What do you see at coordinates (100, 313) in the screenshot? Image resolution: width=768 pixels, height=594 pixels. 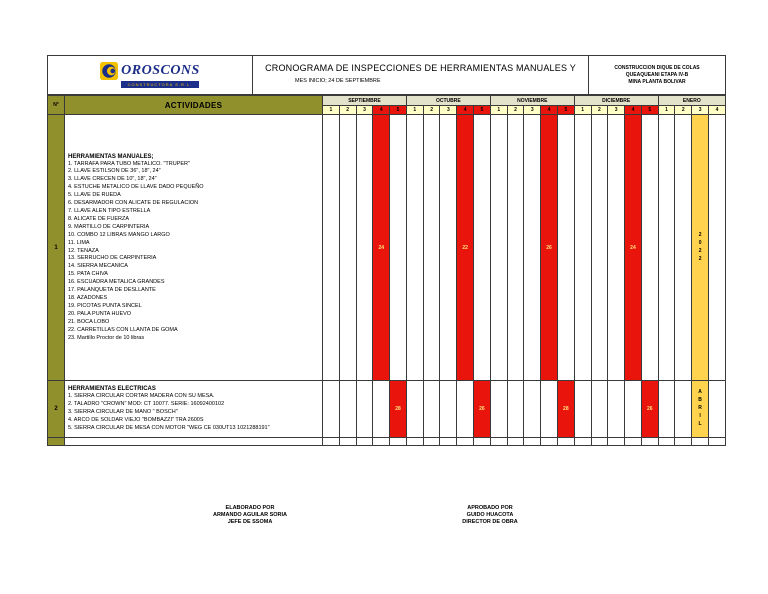 I see `activity-item: 20. PALA PUNTA HUEVO` at bounding box center [100, 313].